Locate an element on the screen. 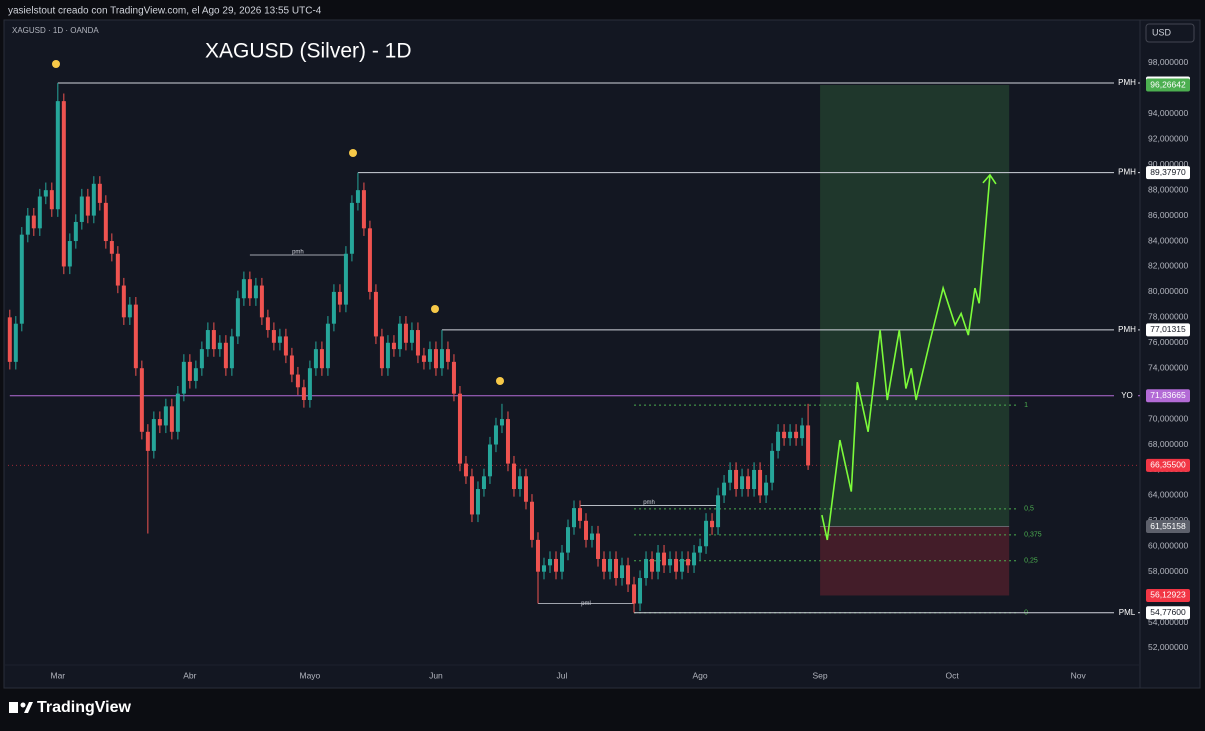  x-tick-label: Sep is located at coordinates (820, 675).